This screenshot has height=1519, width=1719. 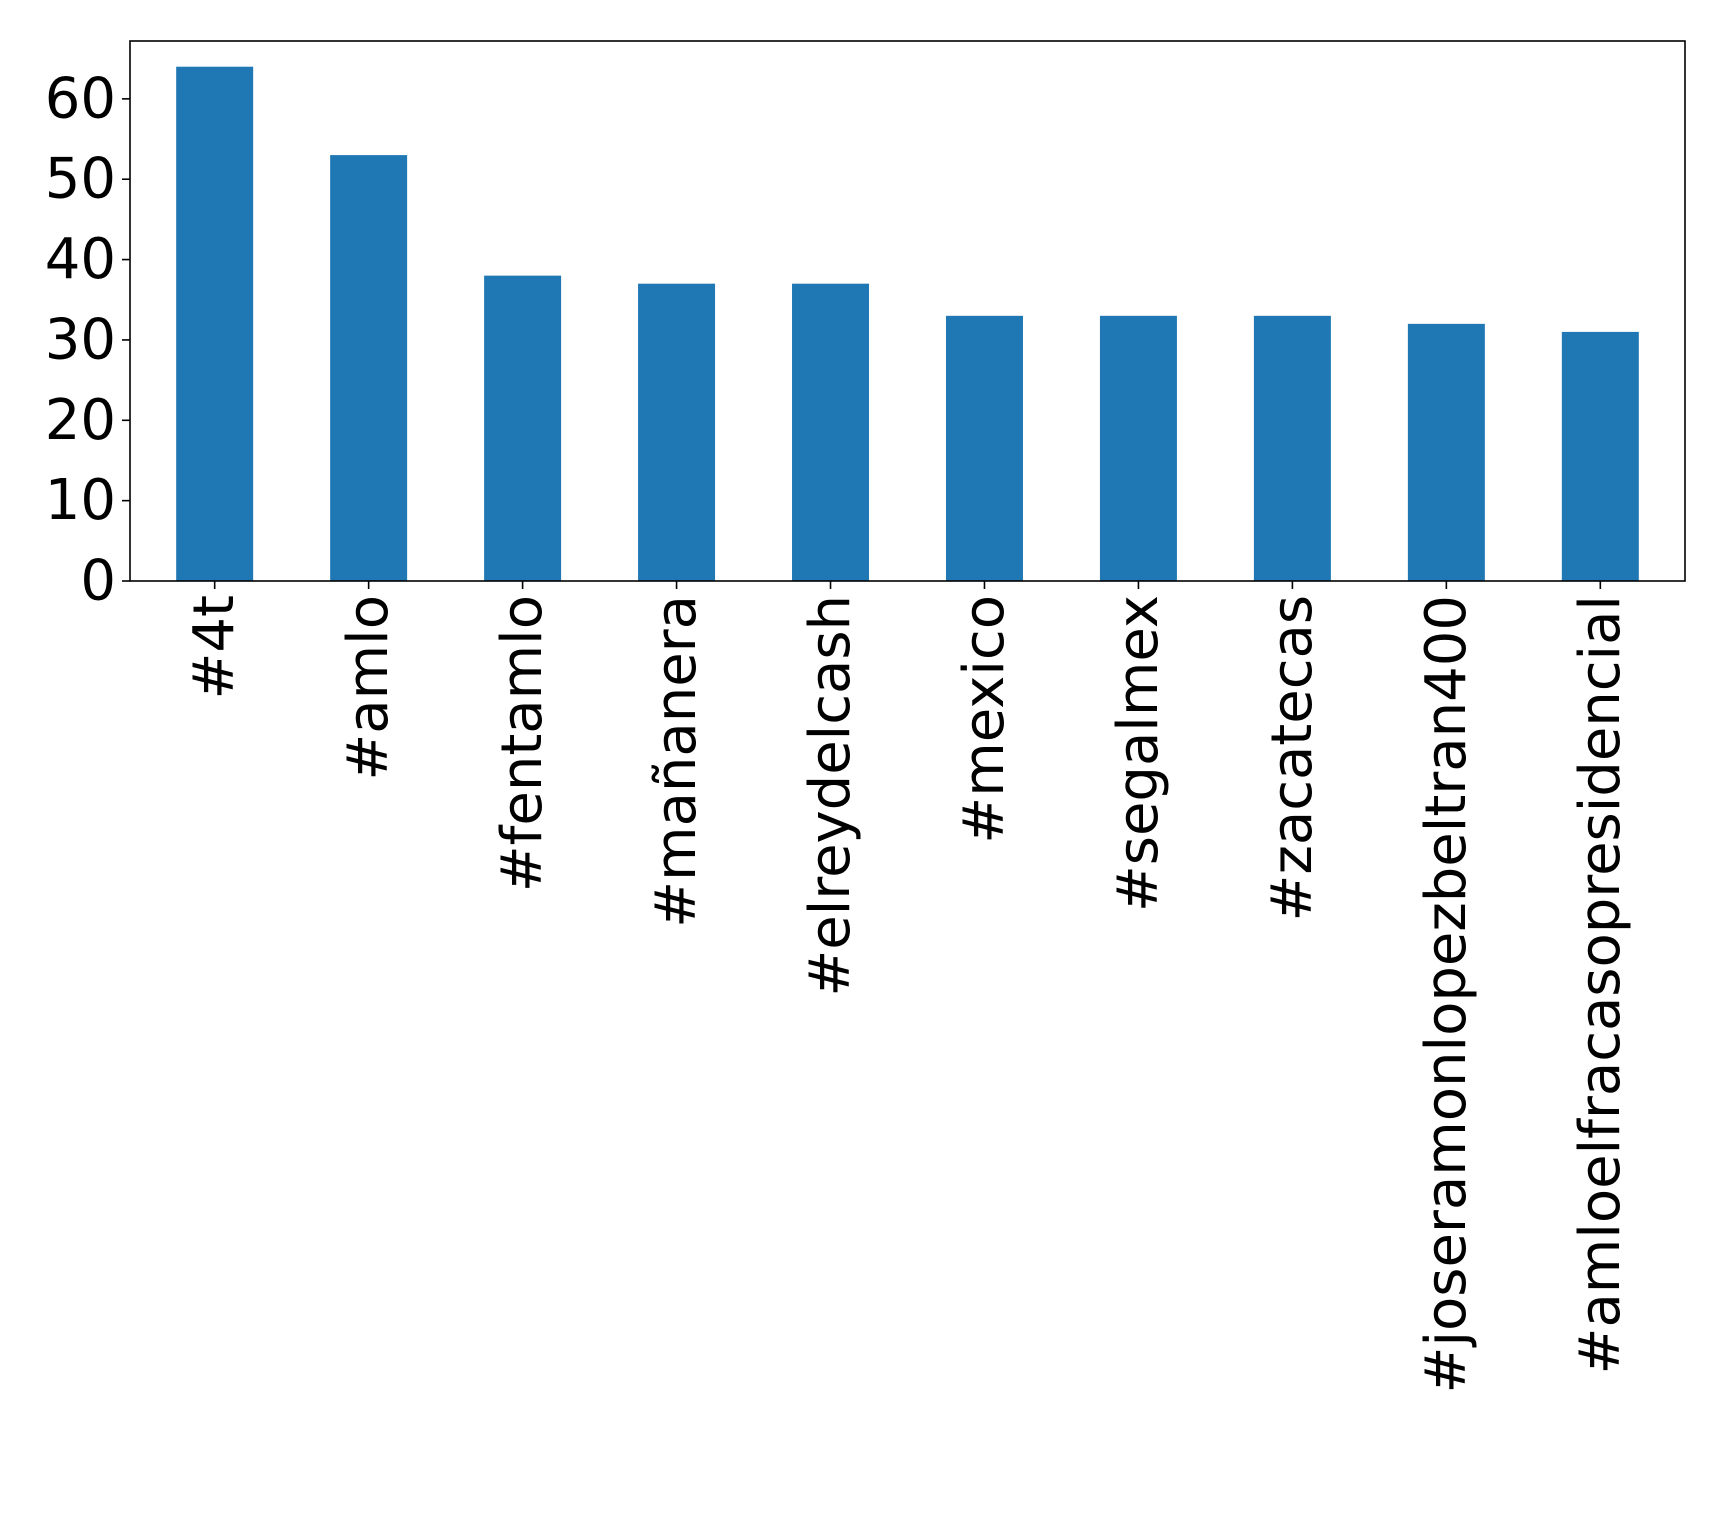 What do you see at coordinates (80, 420) in the screenshot?
I see `y-tick-label: 20` at bounding box center [80, 420].